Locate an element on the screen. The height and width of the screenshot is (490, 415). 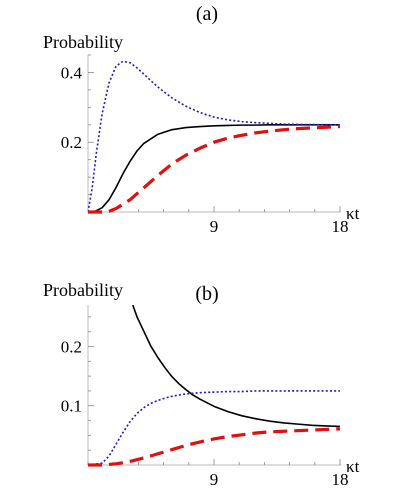
panel-label: (a) is located at coordinates (207, 14).